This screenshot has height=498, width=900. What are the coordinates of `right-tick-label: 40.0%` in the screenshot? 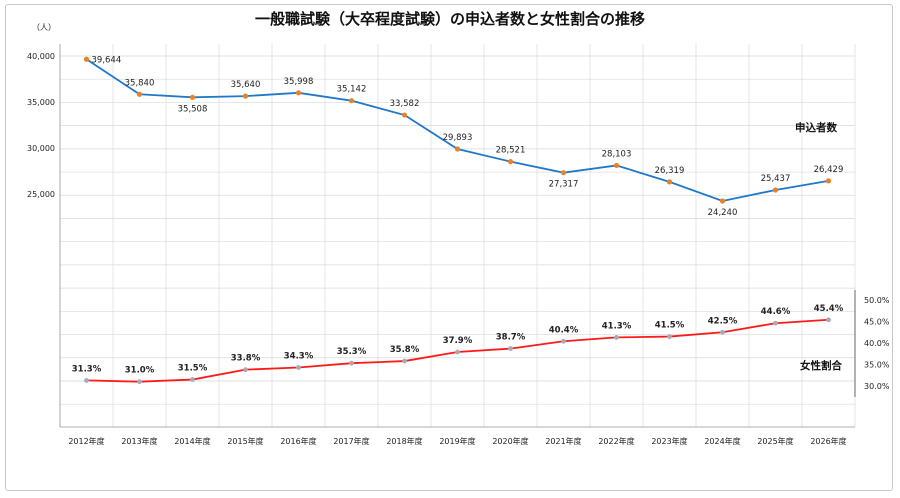 It's located at (877, 343).